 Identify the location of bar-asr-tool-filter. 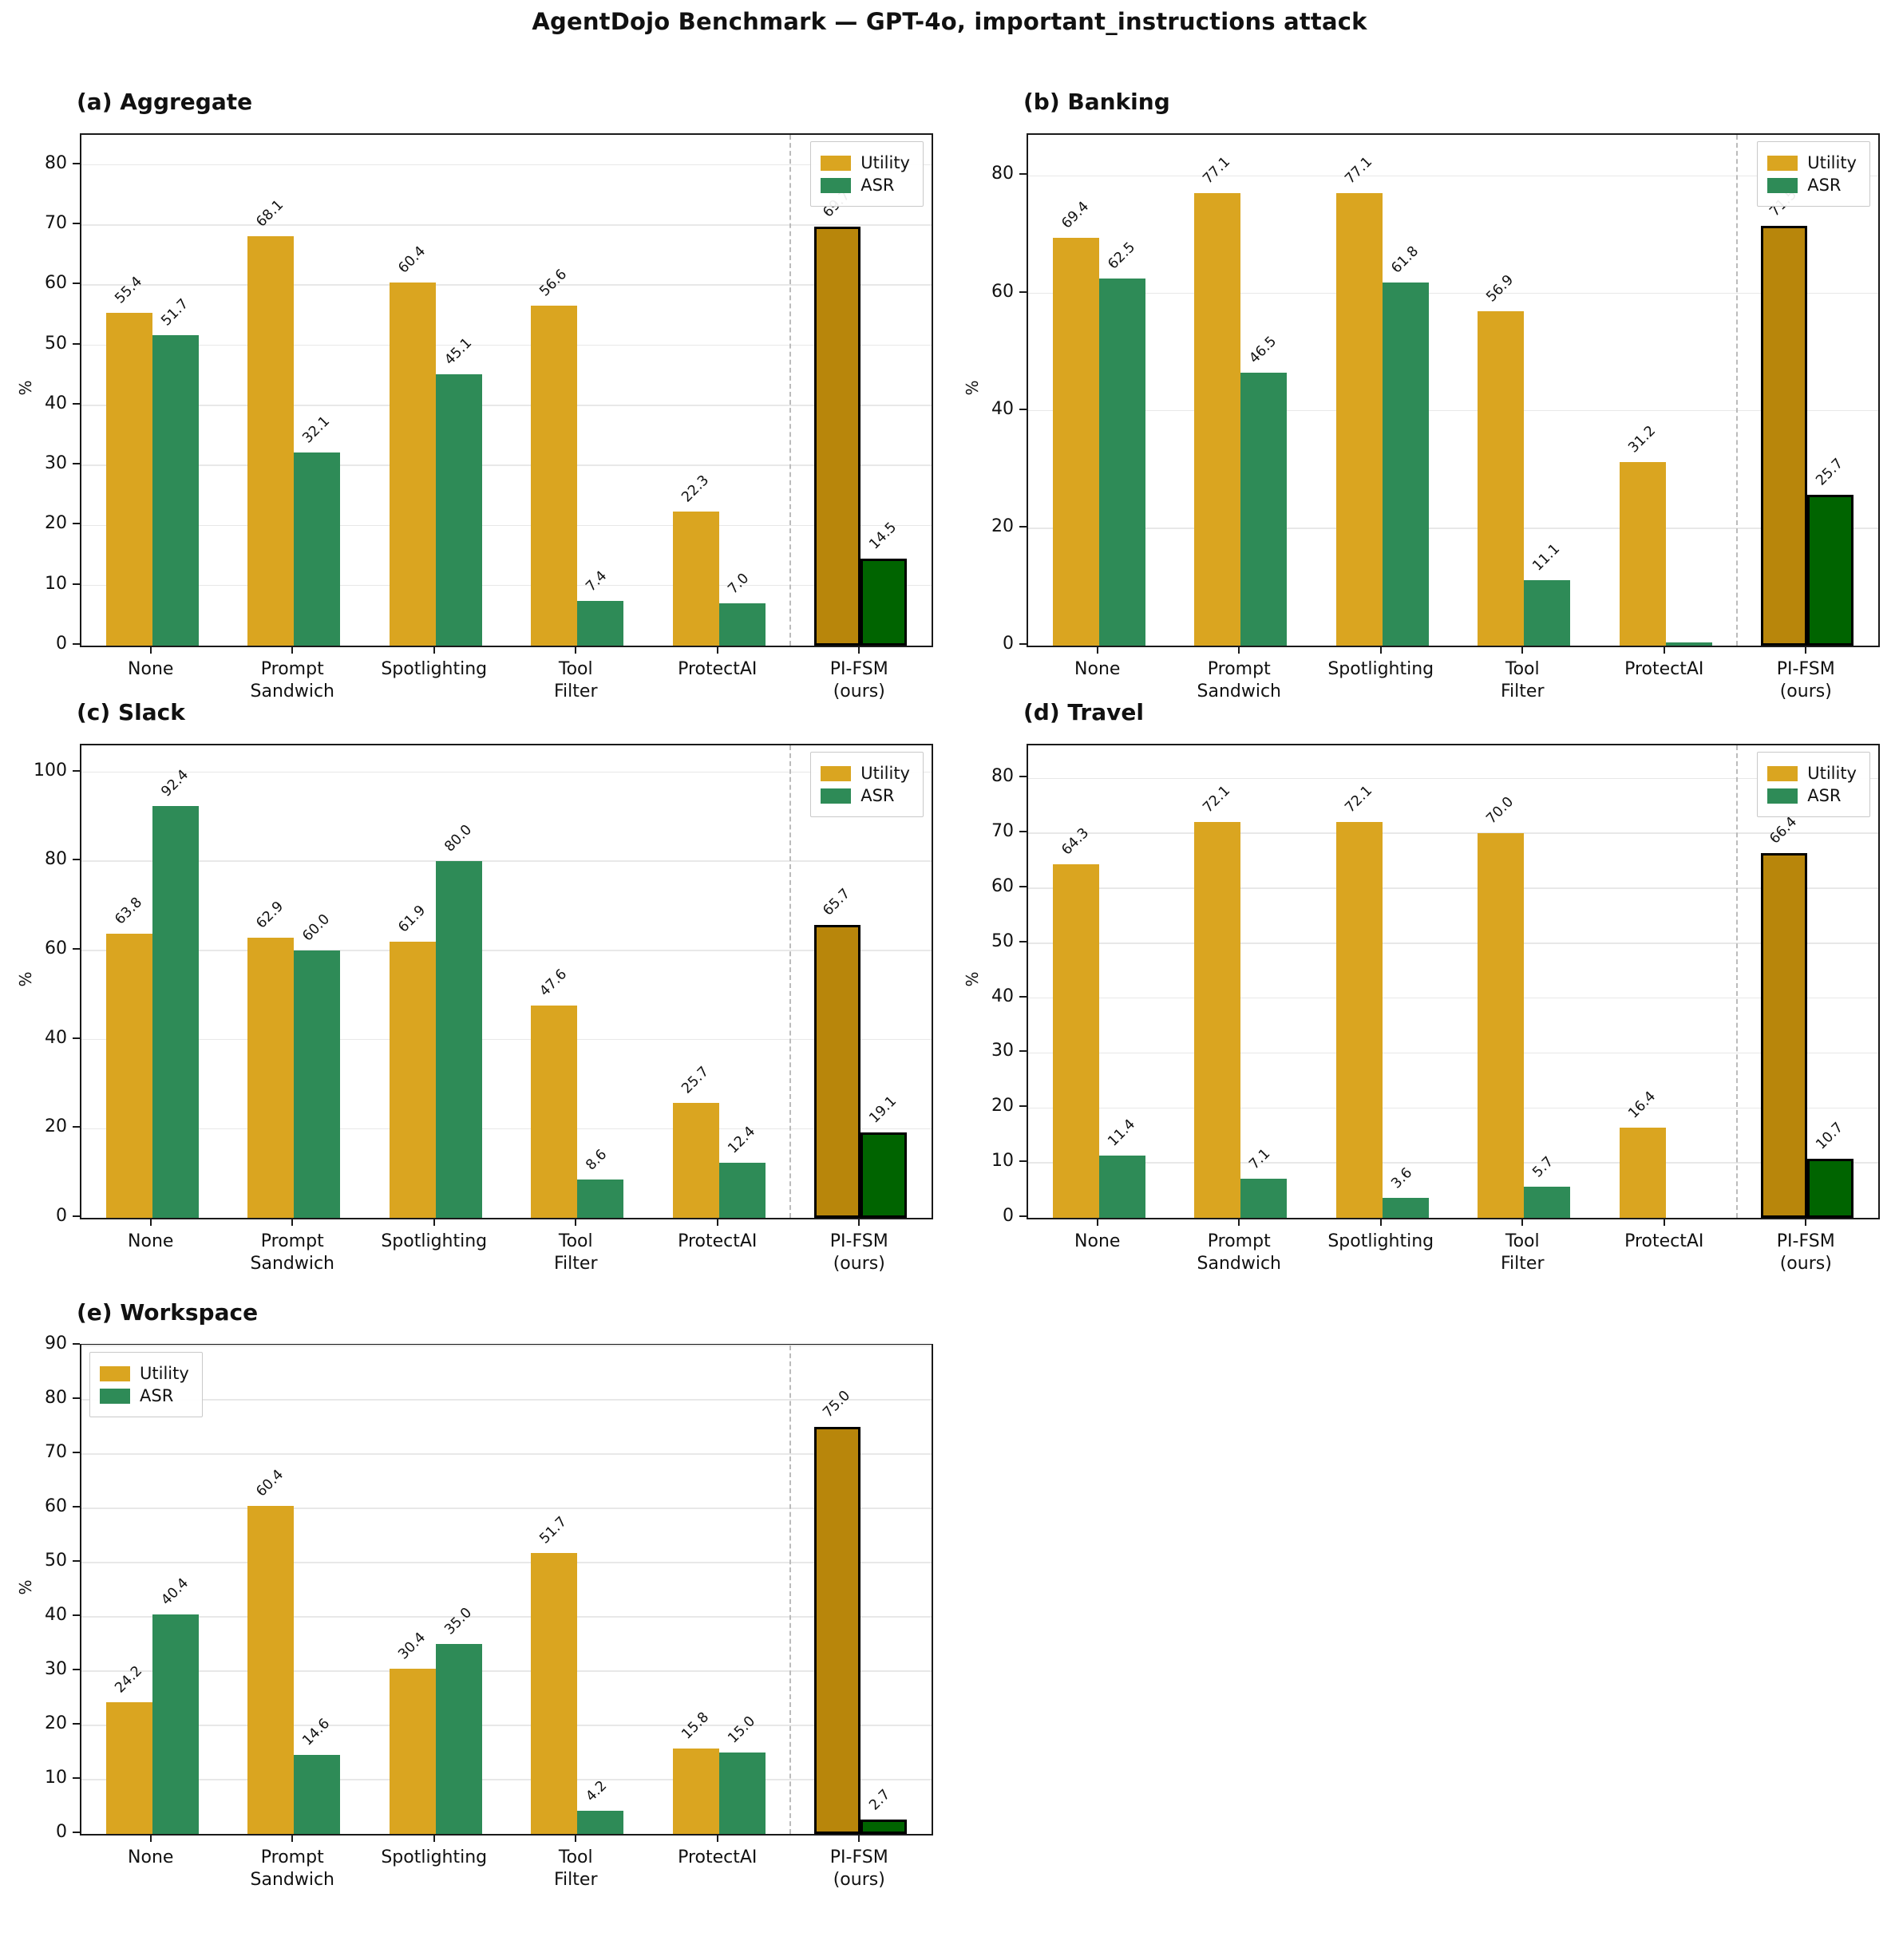
(600, 623).